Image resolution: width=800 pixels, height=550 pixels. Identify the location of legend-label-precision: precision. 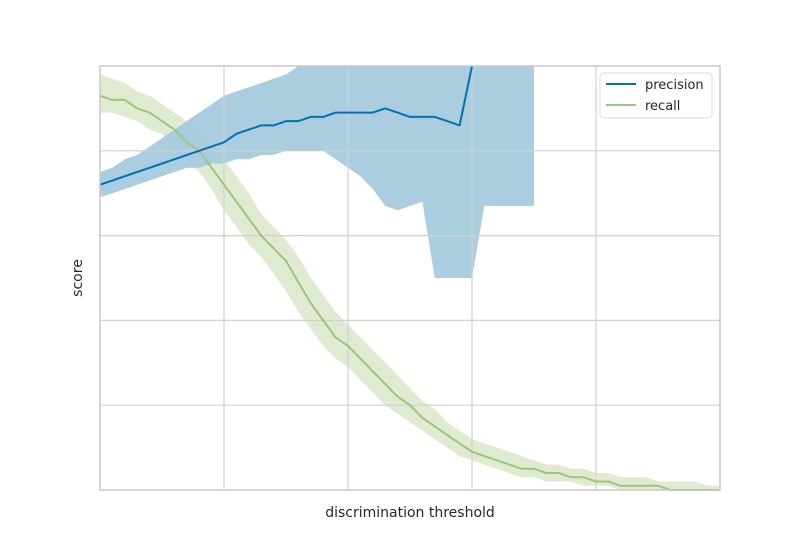
(674, 85).